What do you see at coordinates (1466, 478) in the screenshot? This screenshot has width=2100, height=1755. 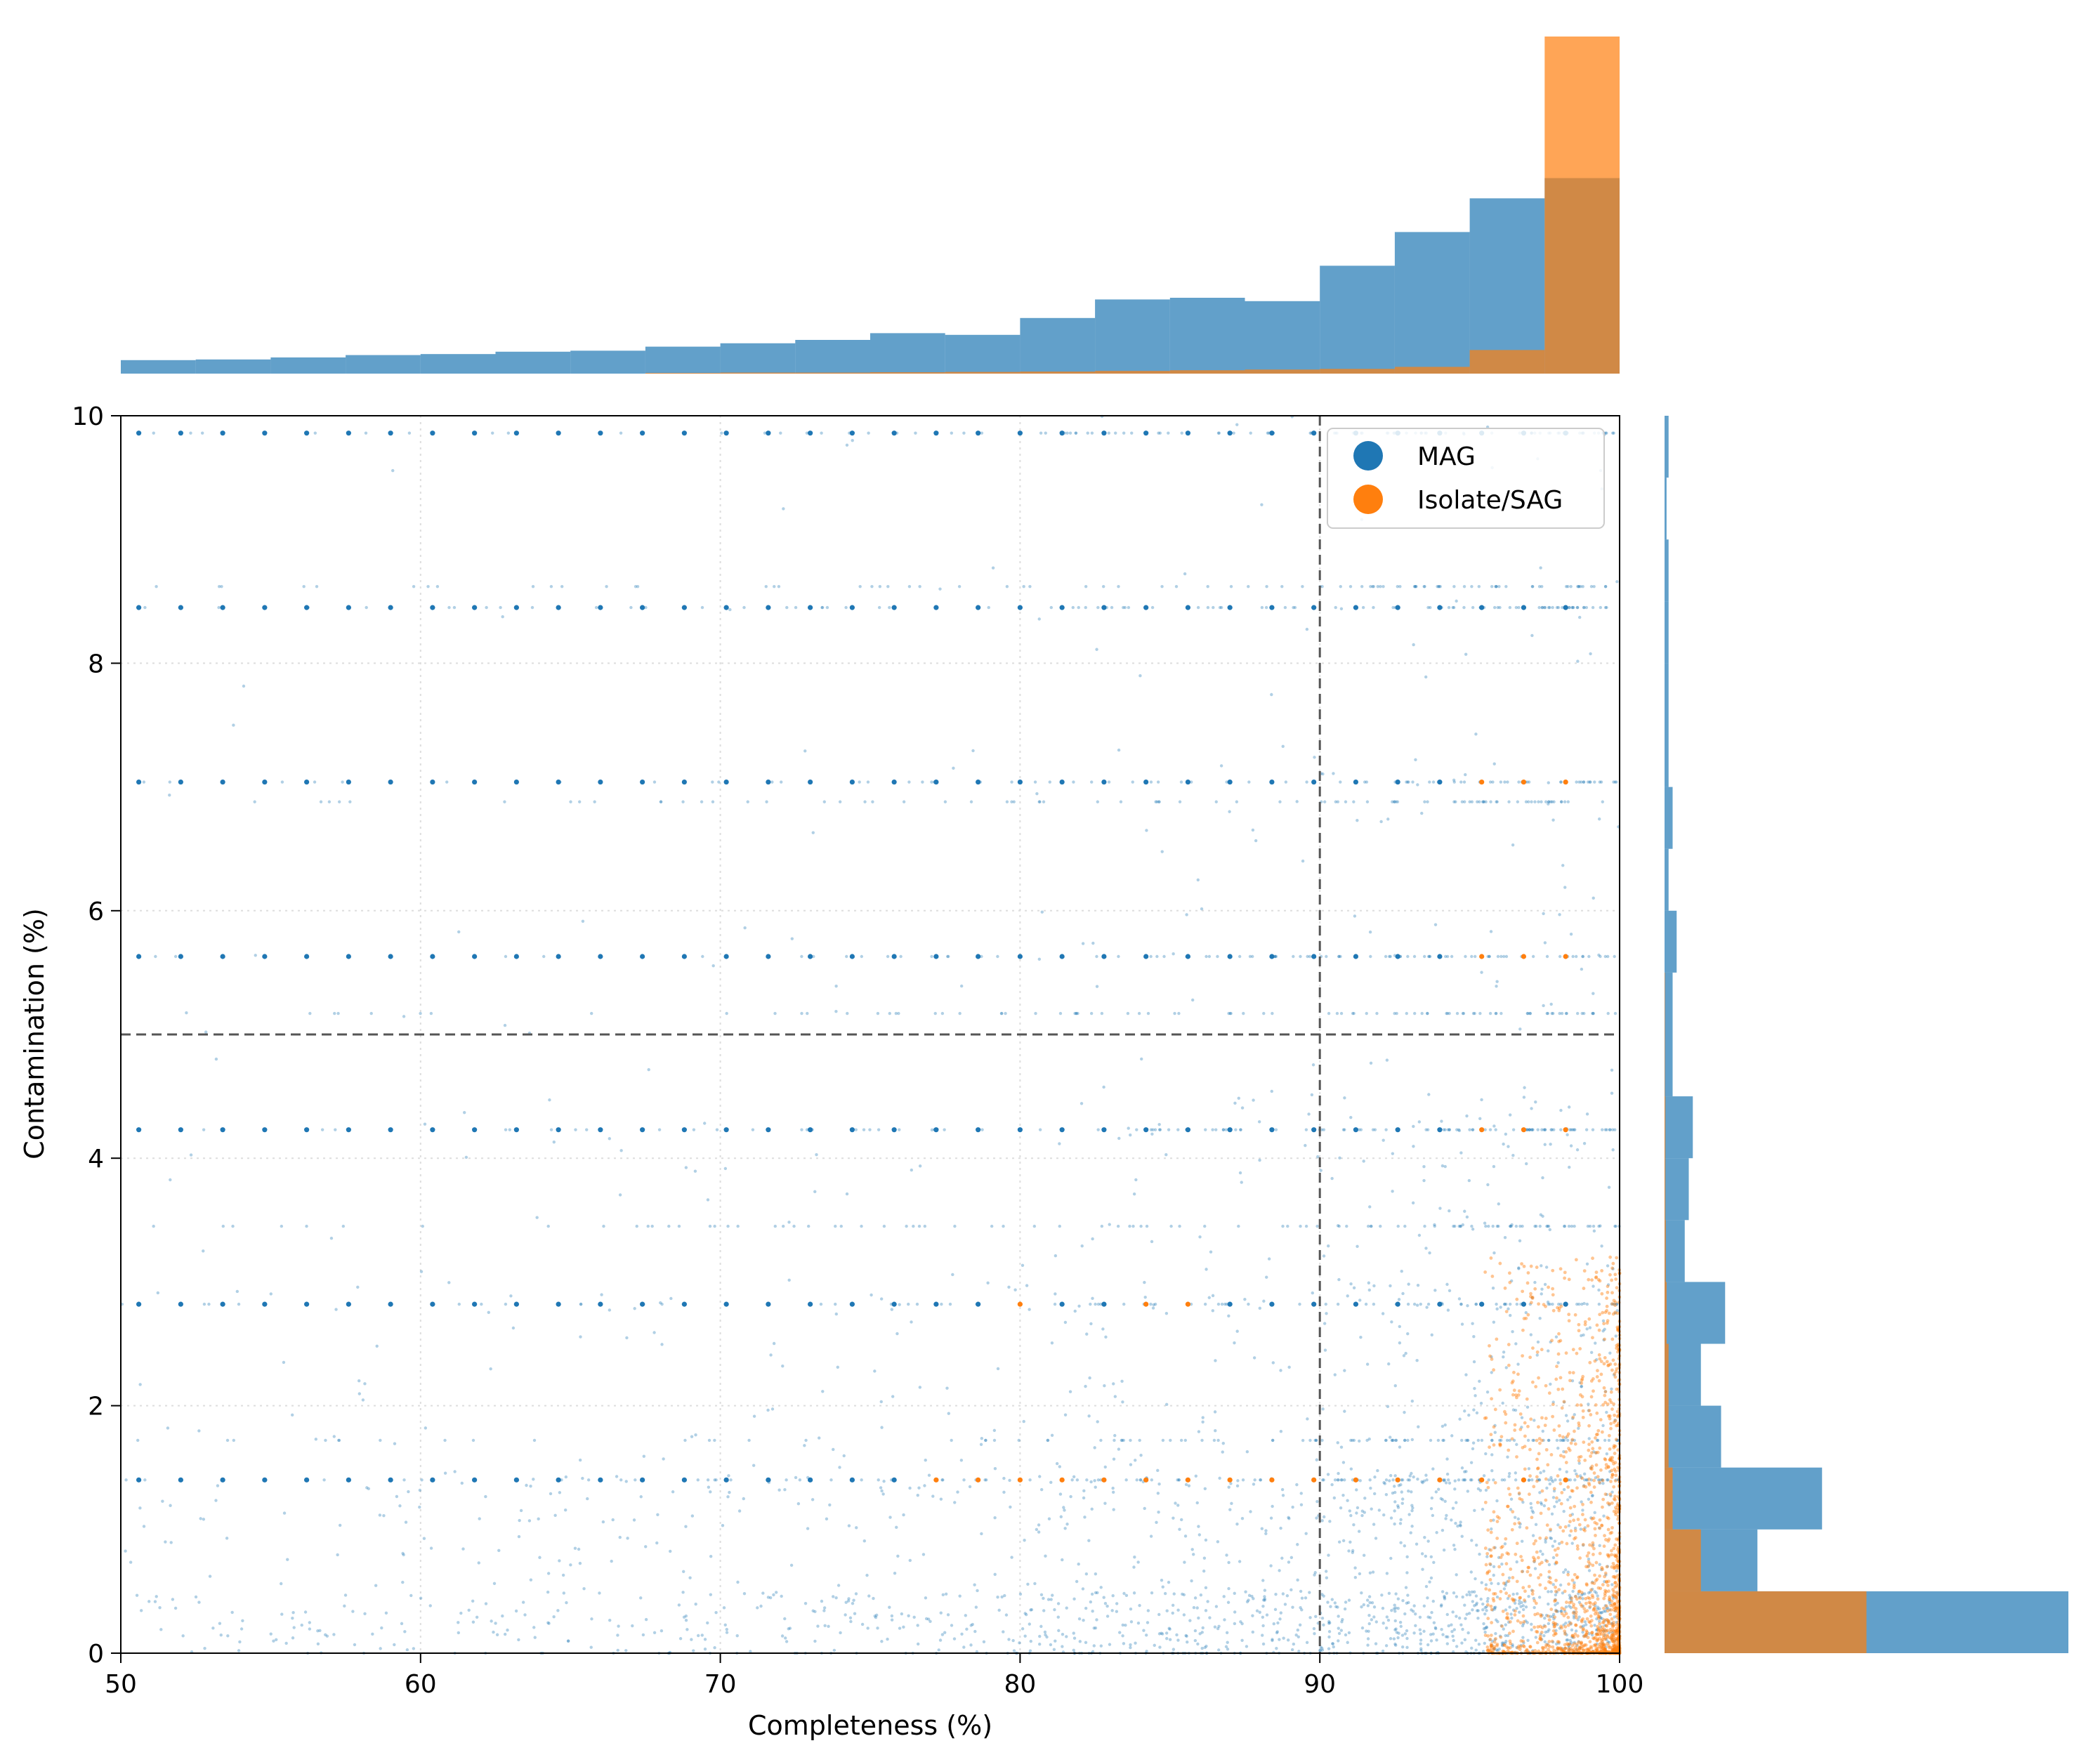 I see `legend-box` at bounding box center [1466, 478].